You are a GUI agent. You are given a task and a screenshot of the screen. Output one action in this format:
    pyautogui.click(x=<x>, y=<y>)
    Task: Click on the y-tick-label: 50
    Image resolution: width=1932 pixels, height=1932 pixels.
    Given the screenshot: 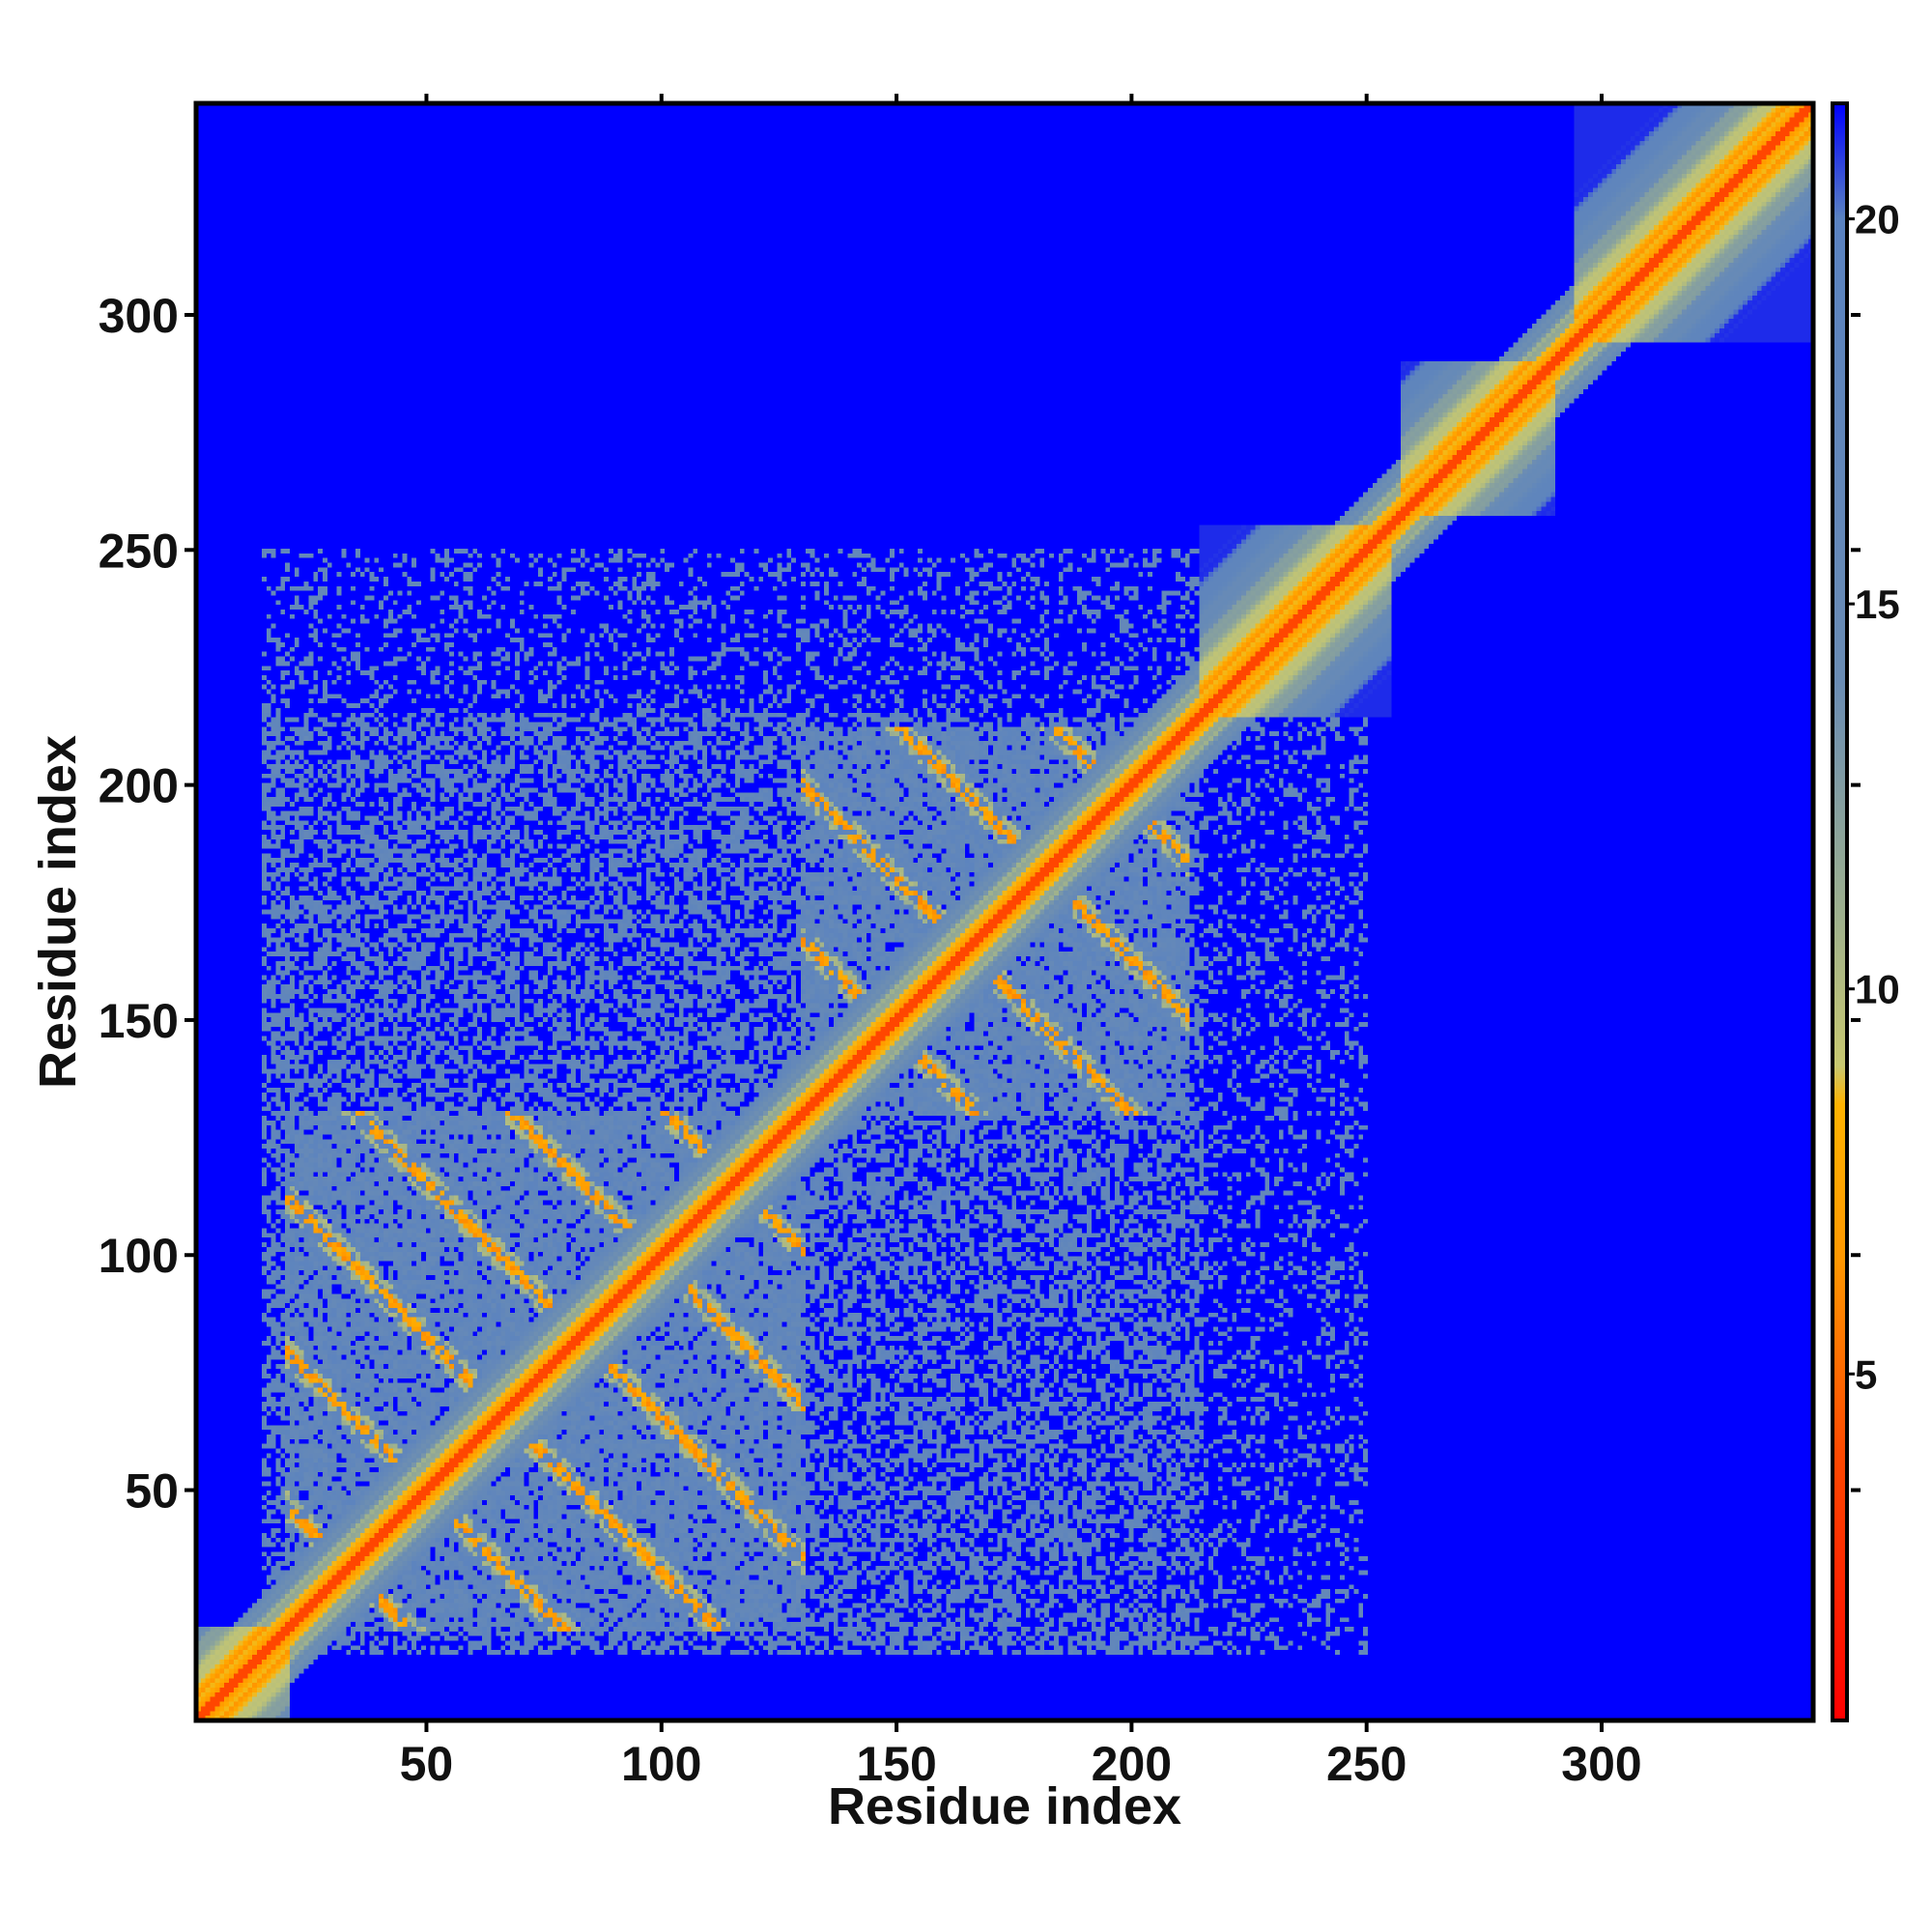 What is the action you would take?
    pyautogui.click(x=152, y=1491)
    